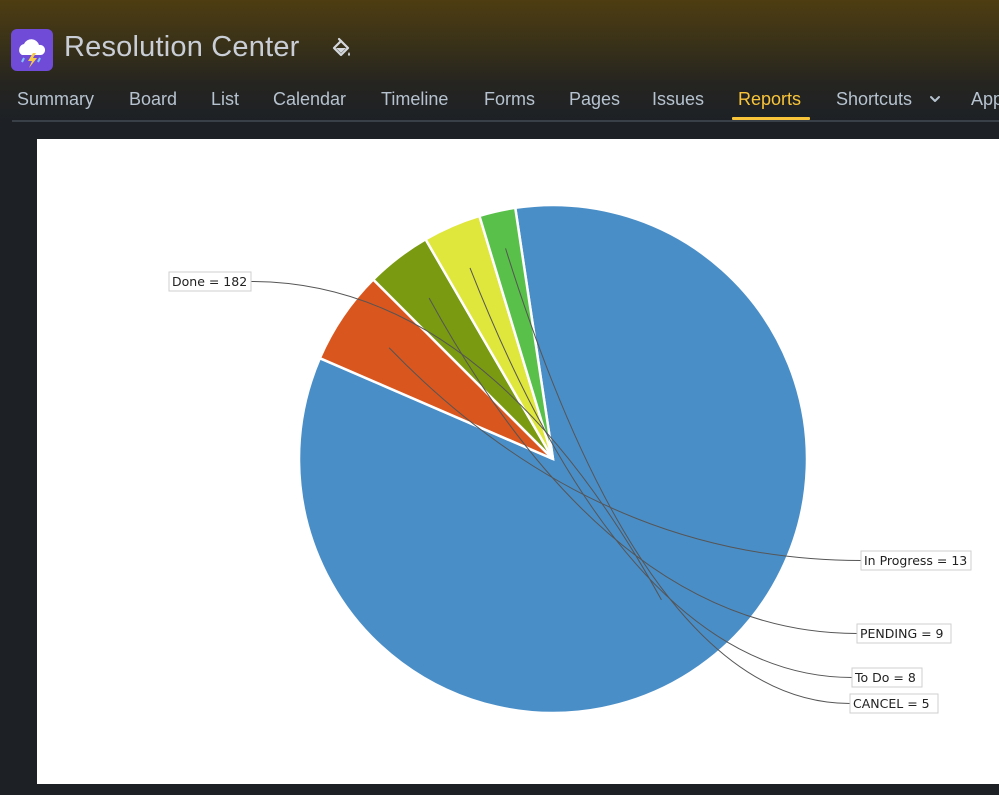 This screenshot has width=999, height=795. Describe the element at coordinates (874, 99) in the screenshot. I see `tab-shortcuts: Shortcuts` at that location.